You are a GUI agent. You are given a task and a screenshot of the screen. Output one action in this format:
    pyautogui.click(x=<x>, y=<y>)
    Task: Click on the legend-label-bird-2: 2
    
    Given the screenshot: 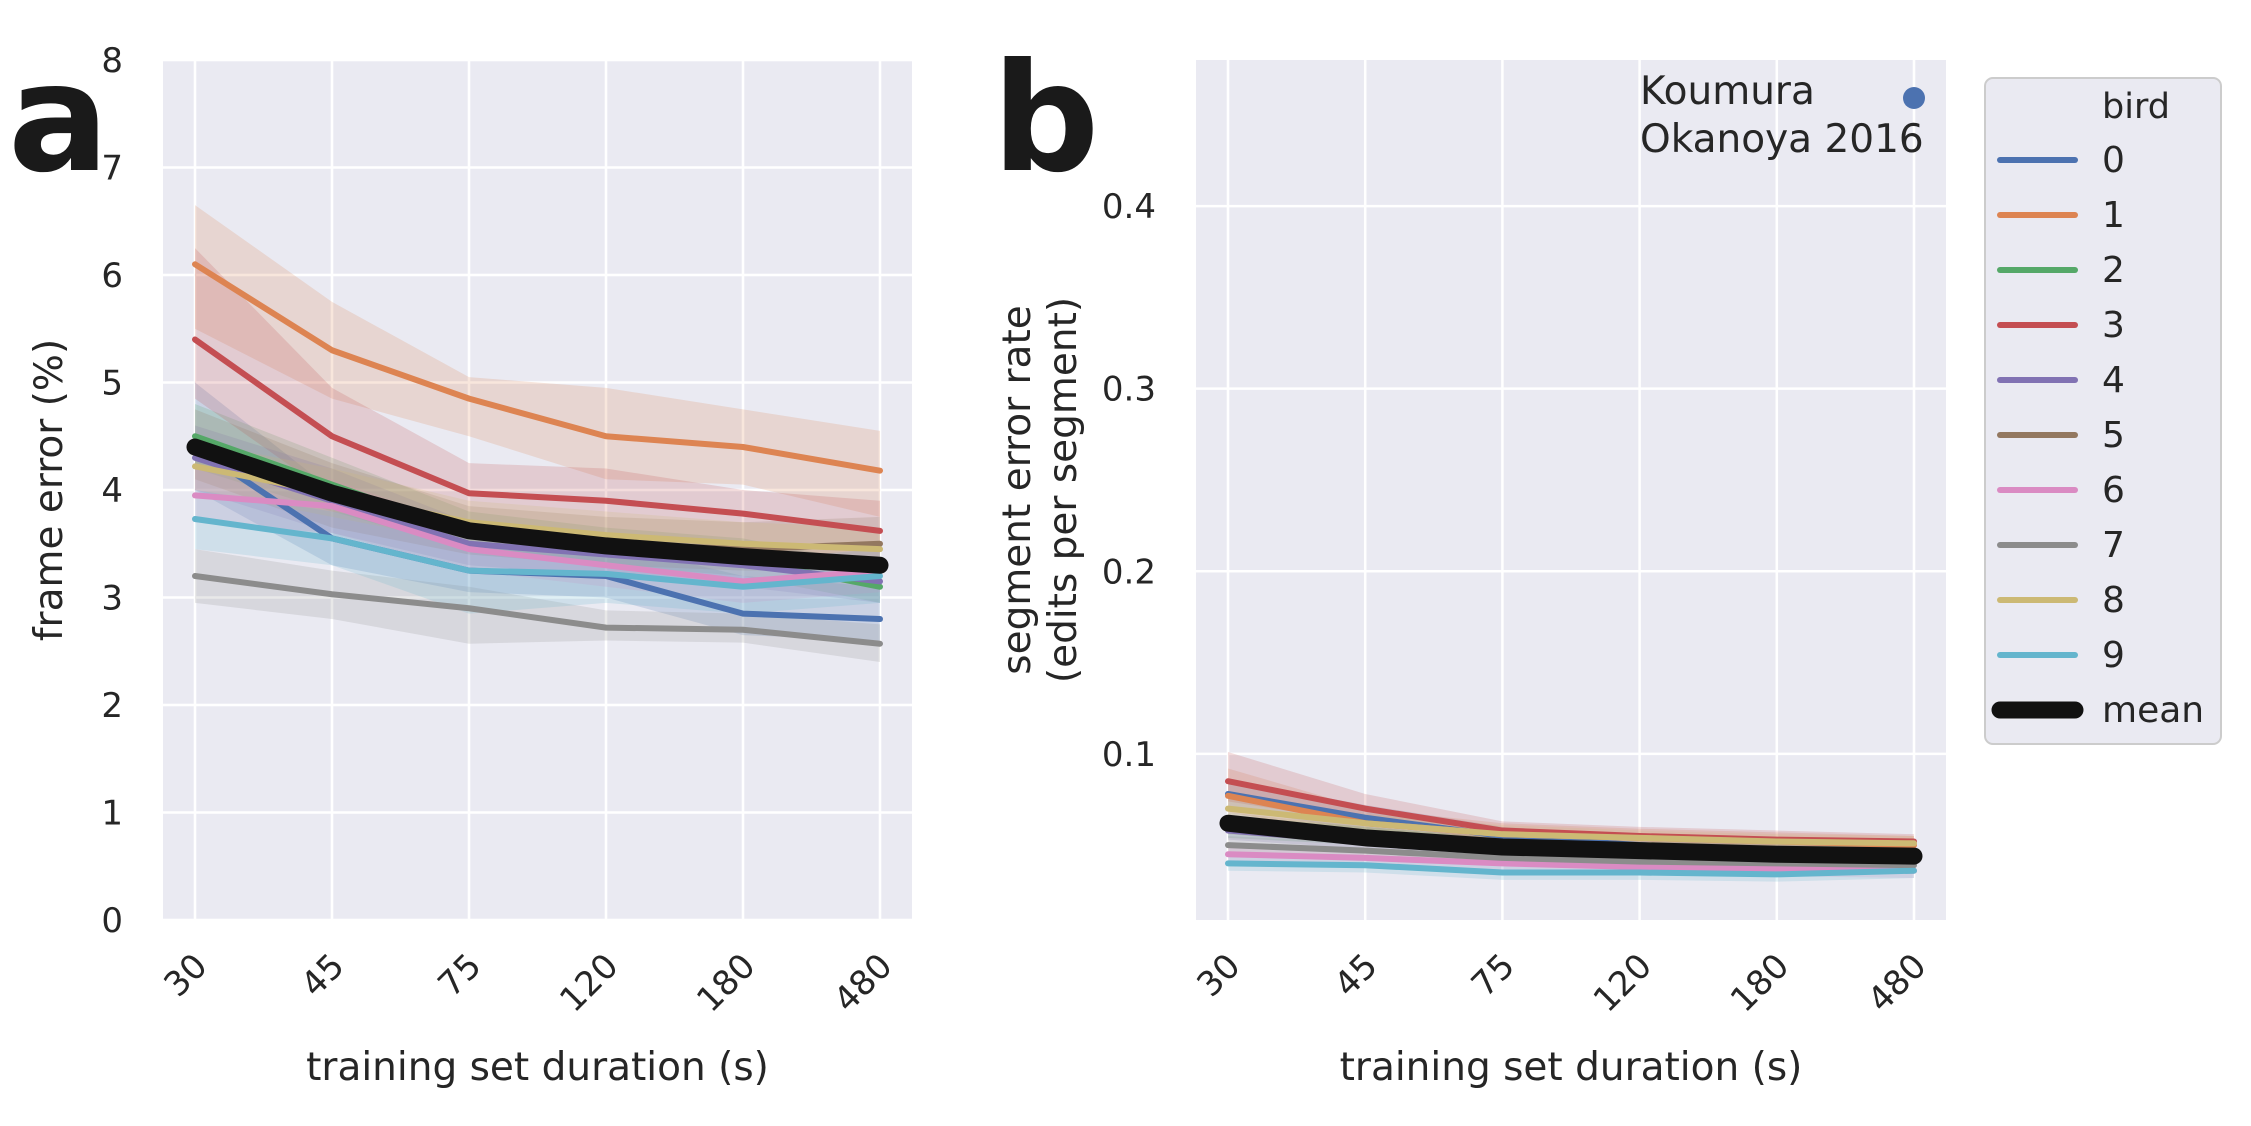 What is the action you would take?
    pyautogui.click(x=2113, y=270)
    